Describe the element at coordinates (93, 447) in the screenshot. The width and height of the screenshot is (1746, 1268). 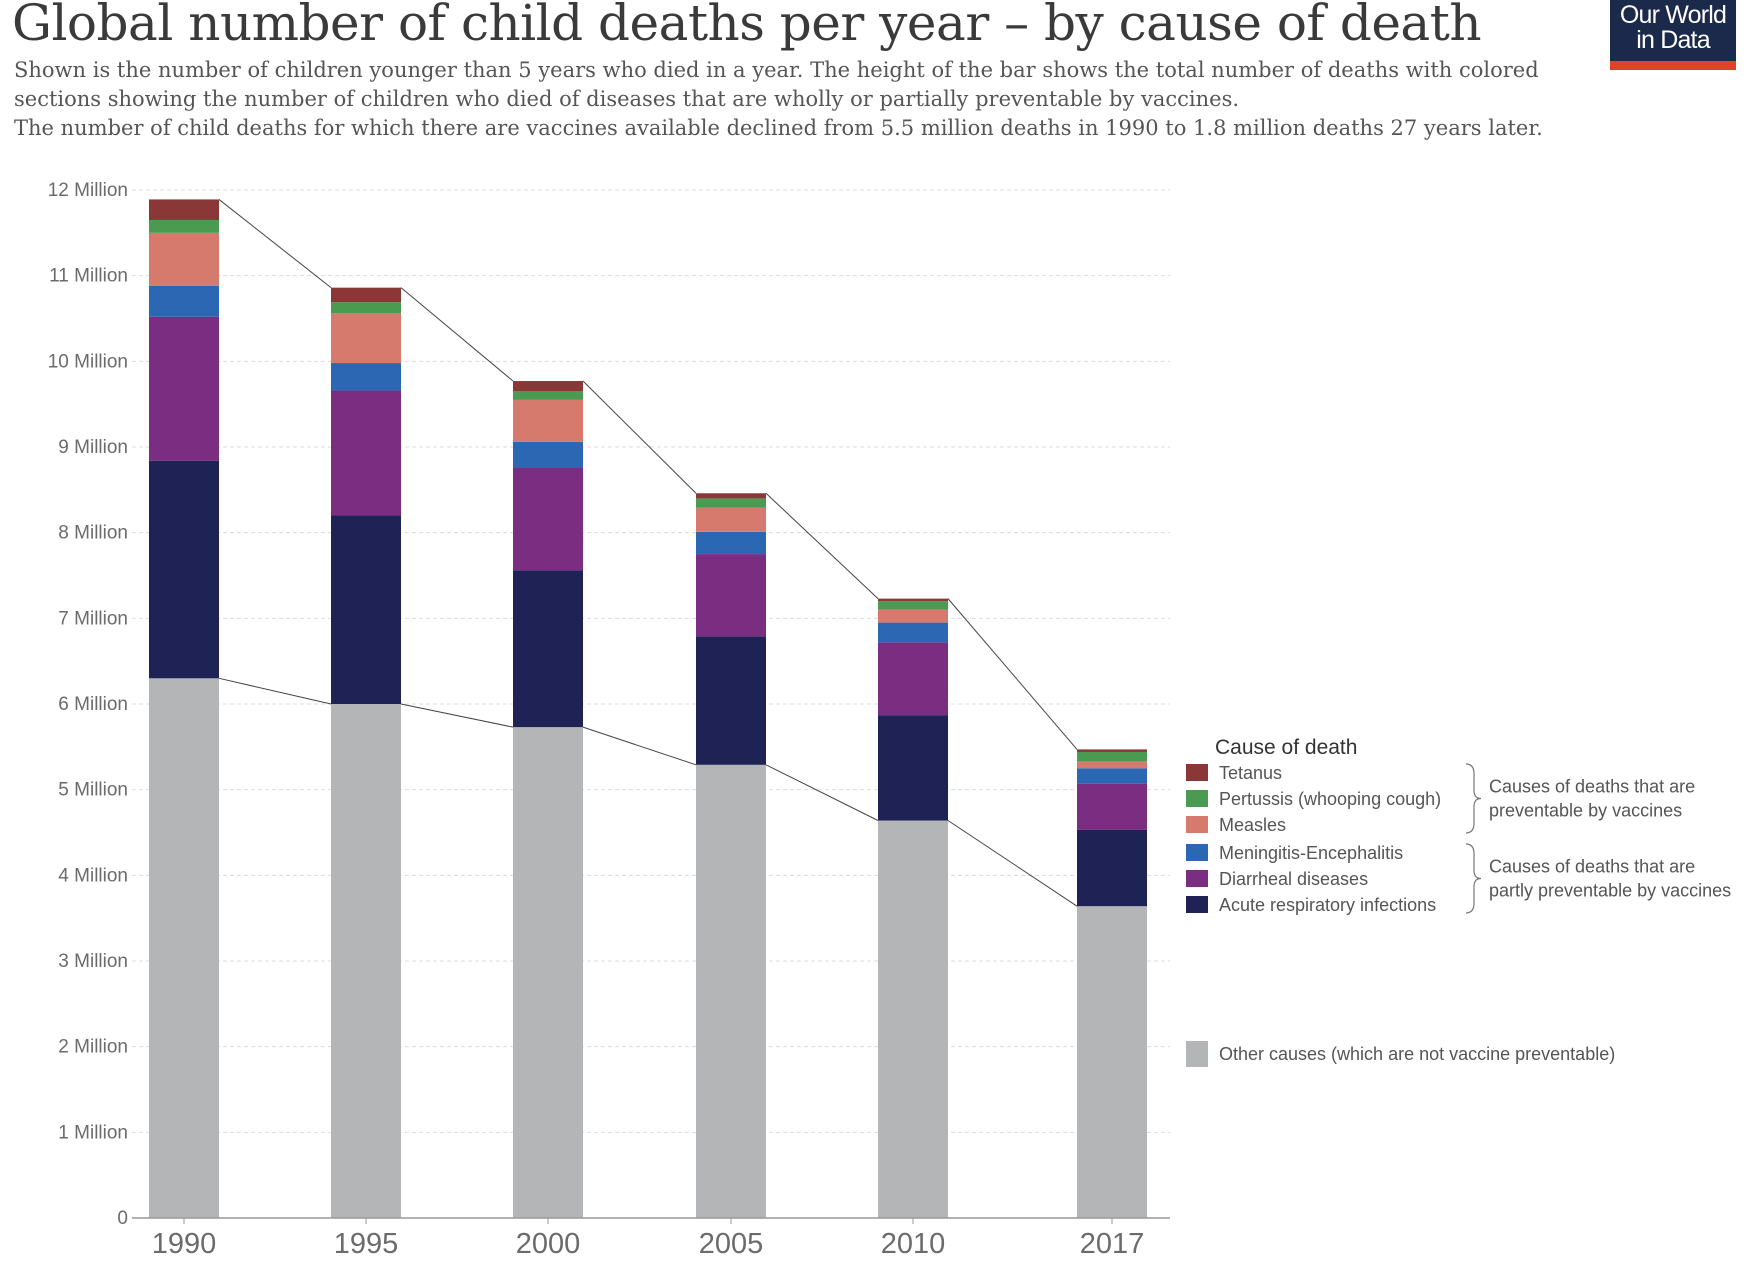
I see `y-tick-label: 9 Million` at that location.